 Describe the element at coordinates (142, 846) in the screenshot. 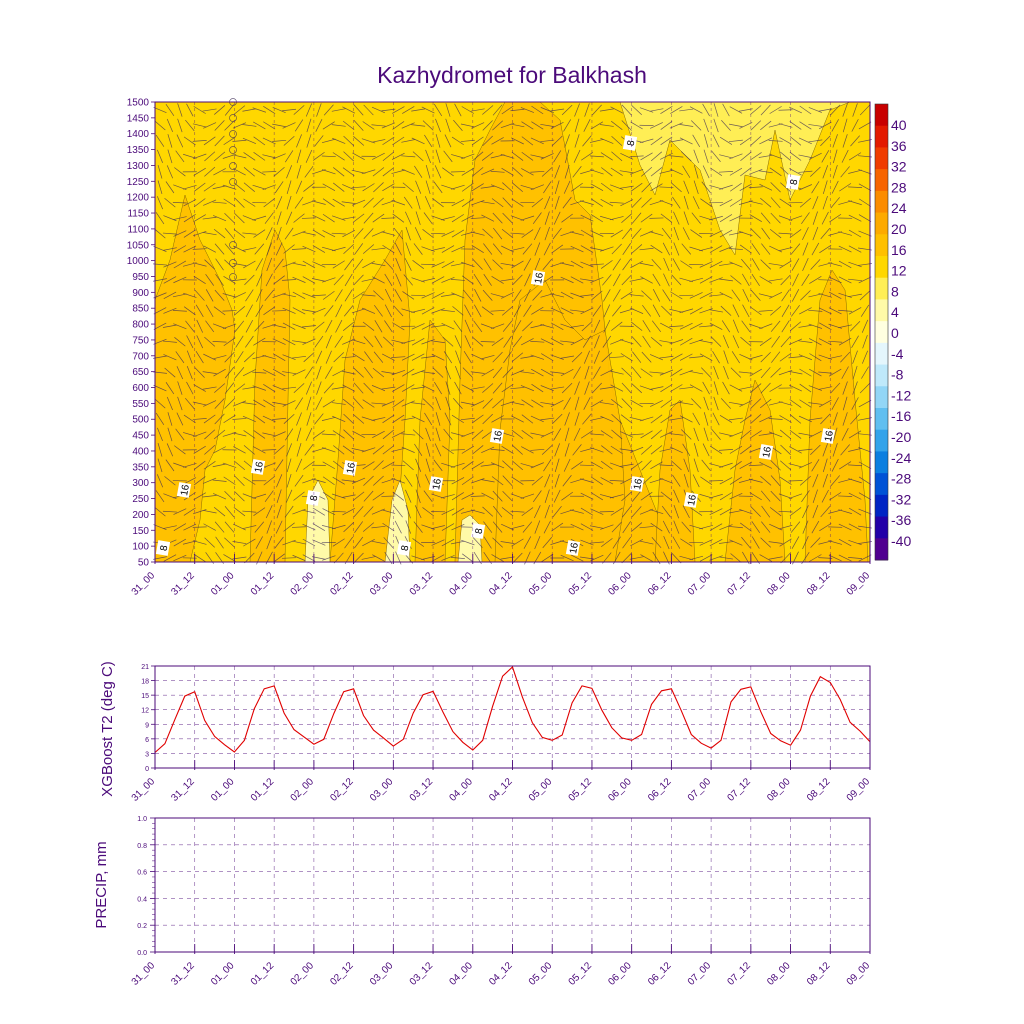

I see `y-tick-label: 0.8` at that location.